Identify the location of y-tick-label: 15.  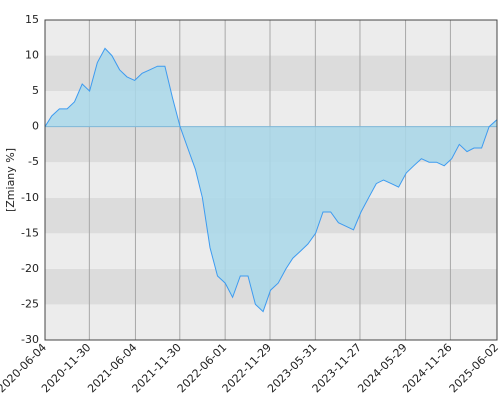
(32, 19).